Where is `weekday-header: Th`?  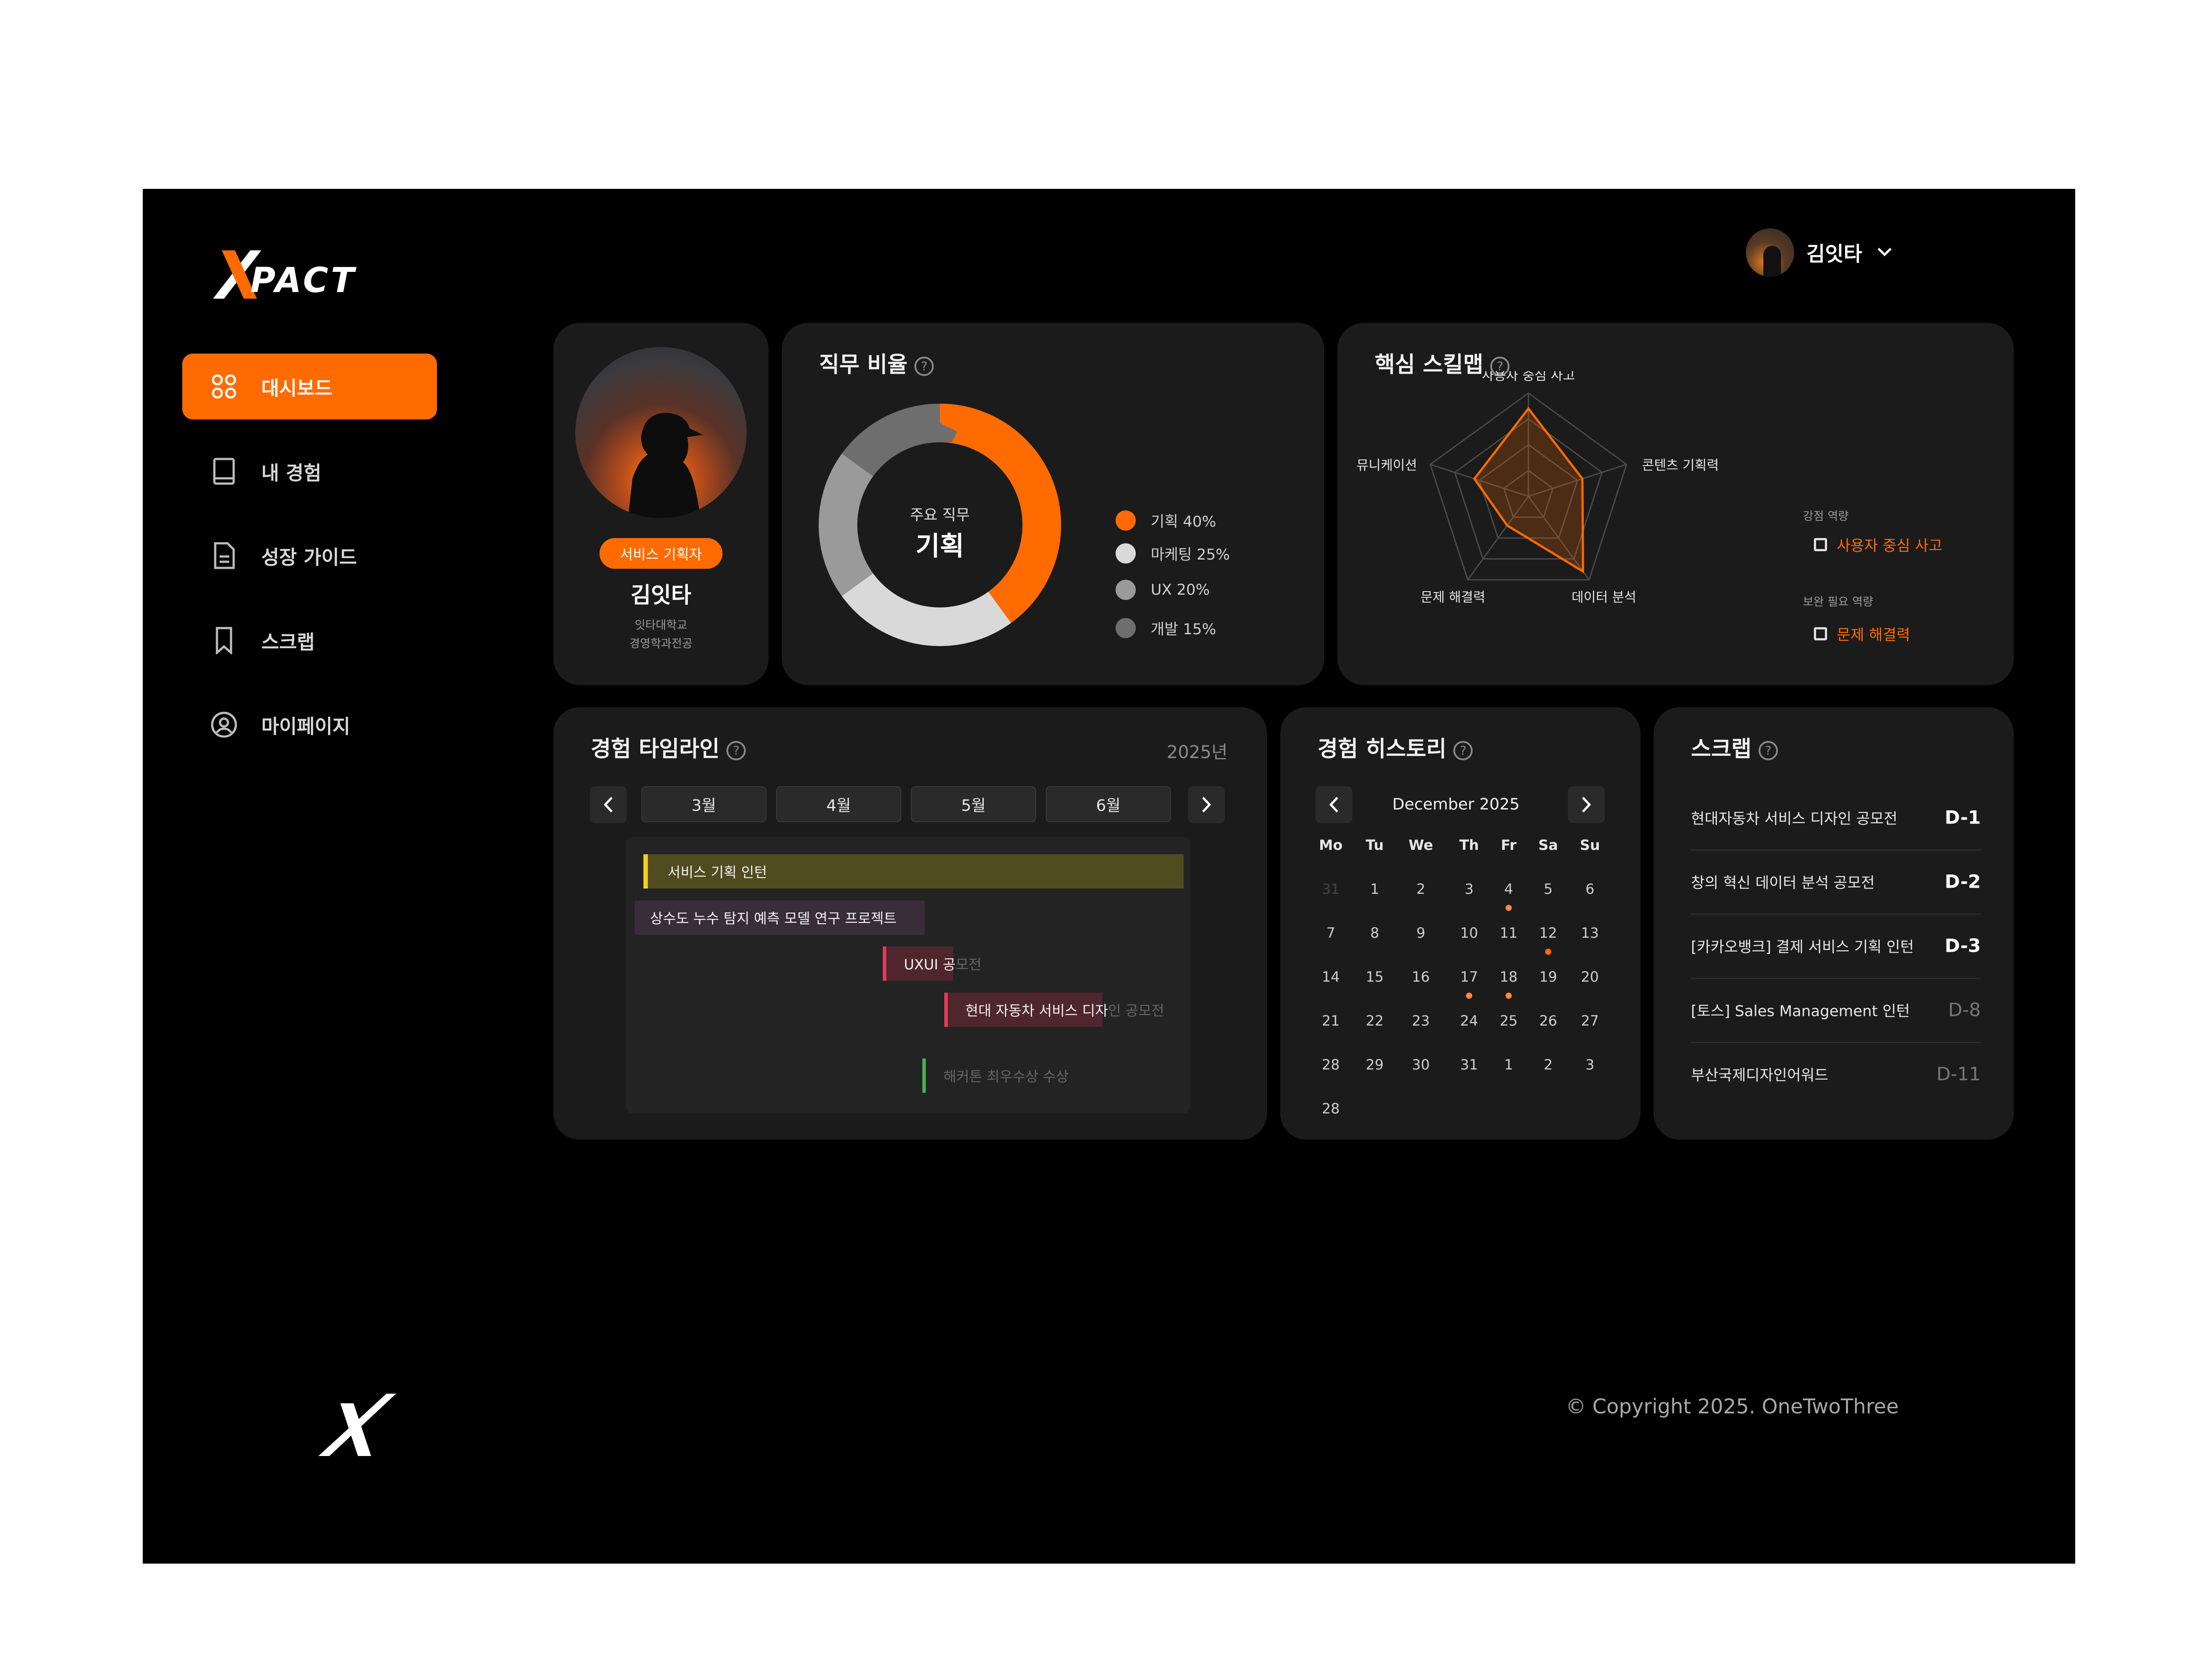 weekday-header: Th is located at coordinates (1469, 845).